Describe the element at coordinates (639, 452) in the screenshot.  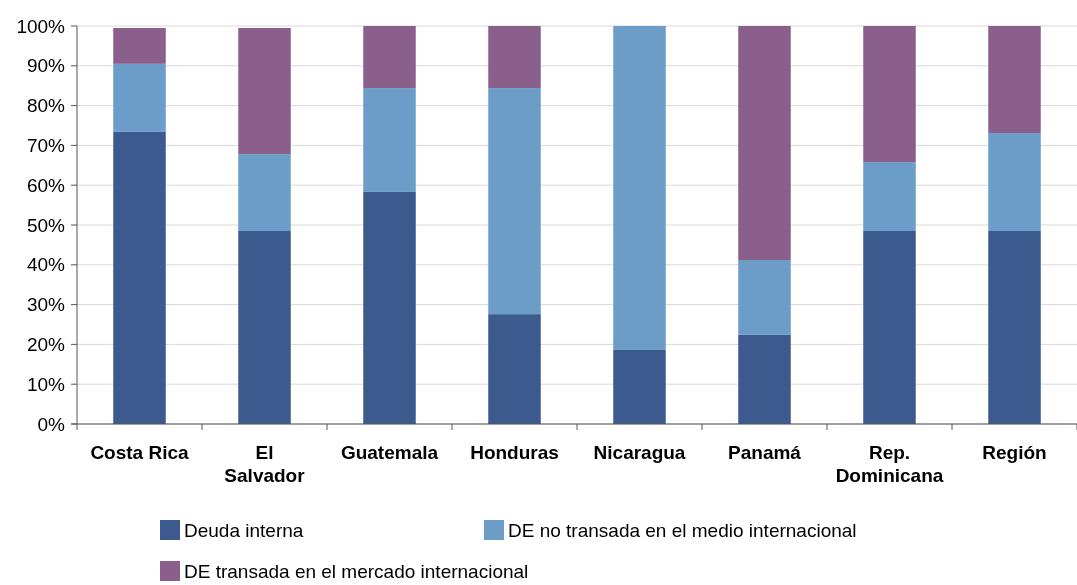
I see `x-tick-label: Nicaragua` at that location.